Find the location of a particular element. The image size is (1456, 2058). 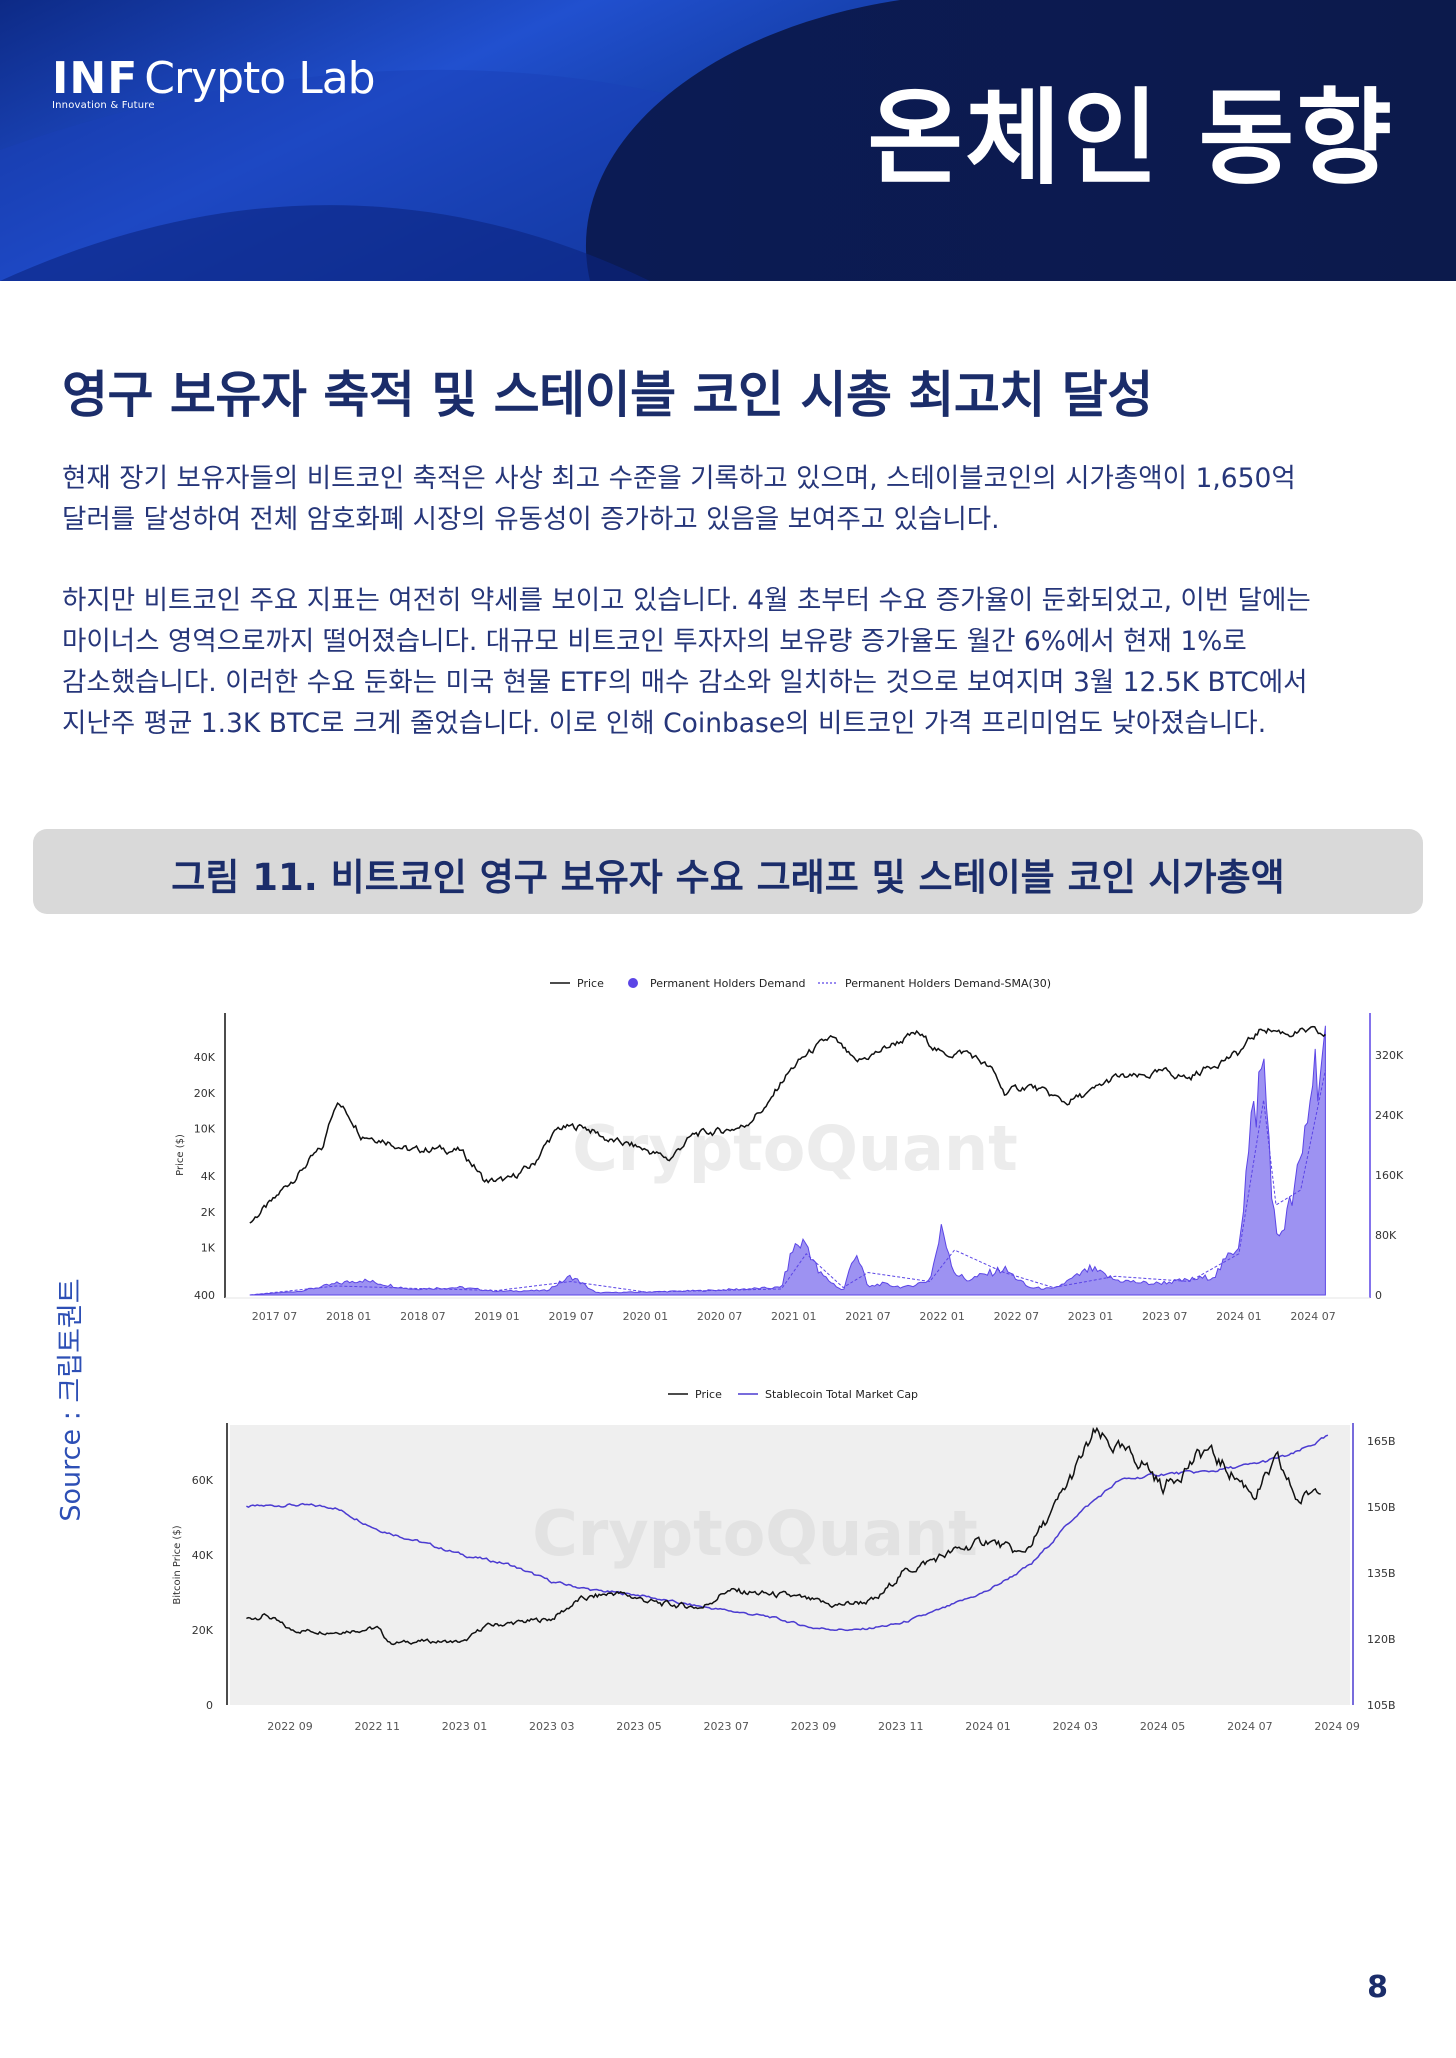

y-left-tick-label: 60K is located at coordinates (203, 1480).